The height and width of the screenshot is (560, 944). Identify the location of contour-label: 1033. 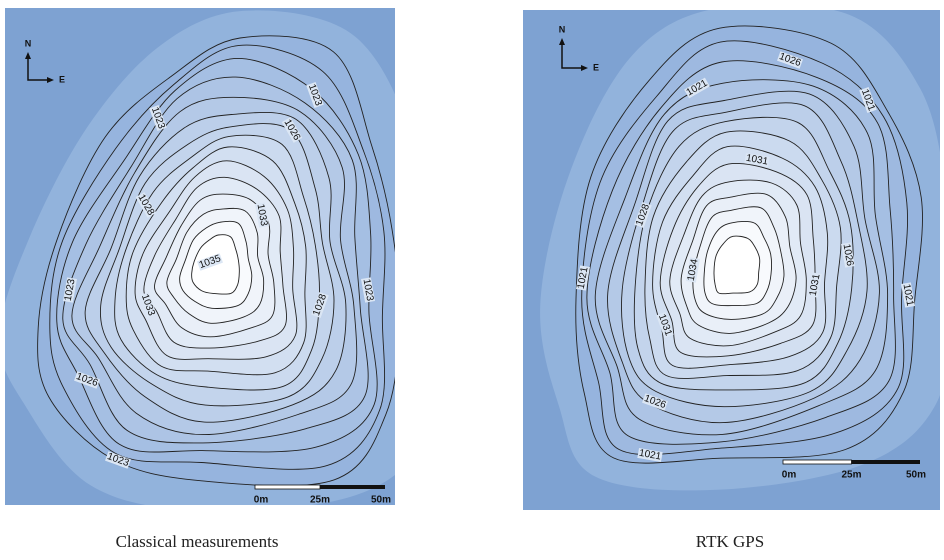
(262, 215).